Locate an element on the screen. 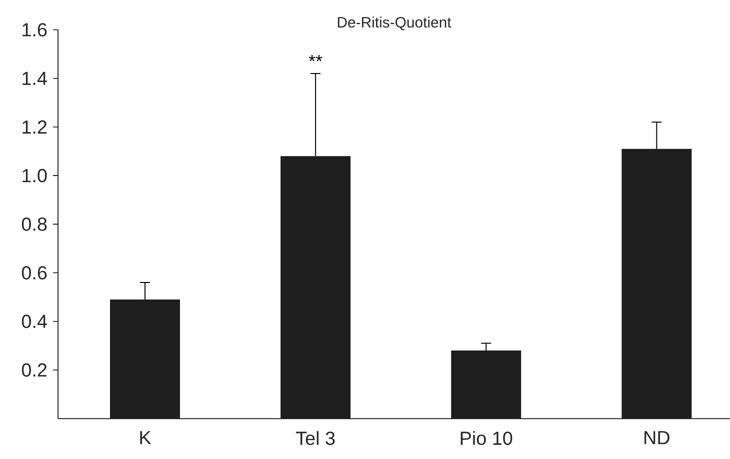 The width and height of the screenshot is (730, 459). x-tick-label: K is located at coordinates (146, 437).